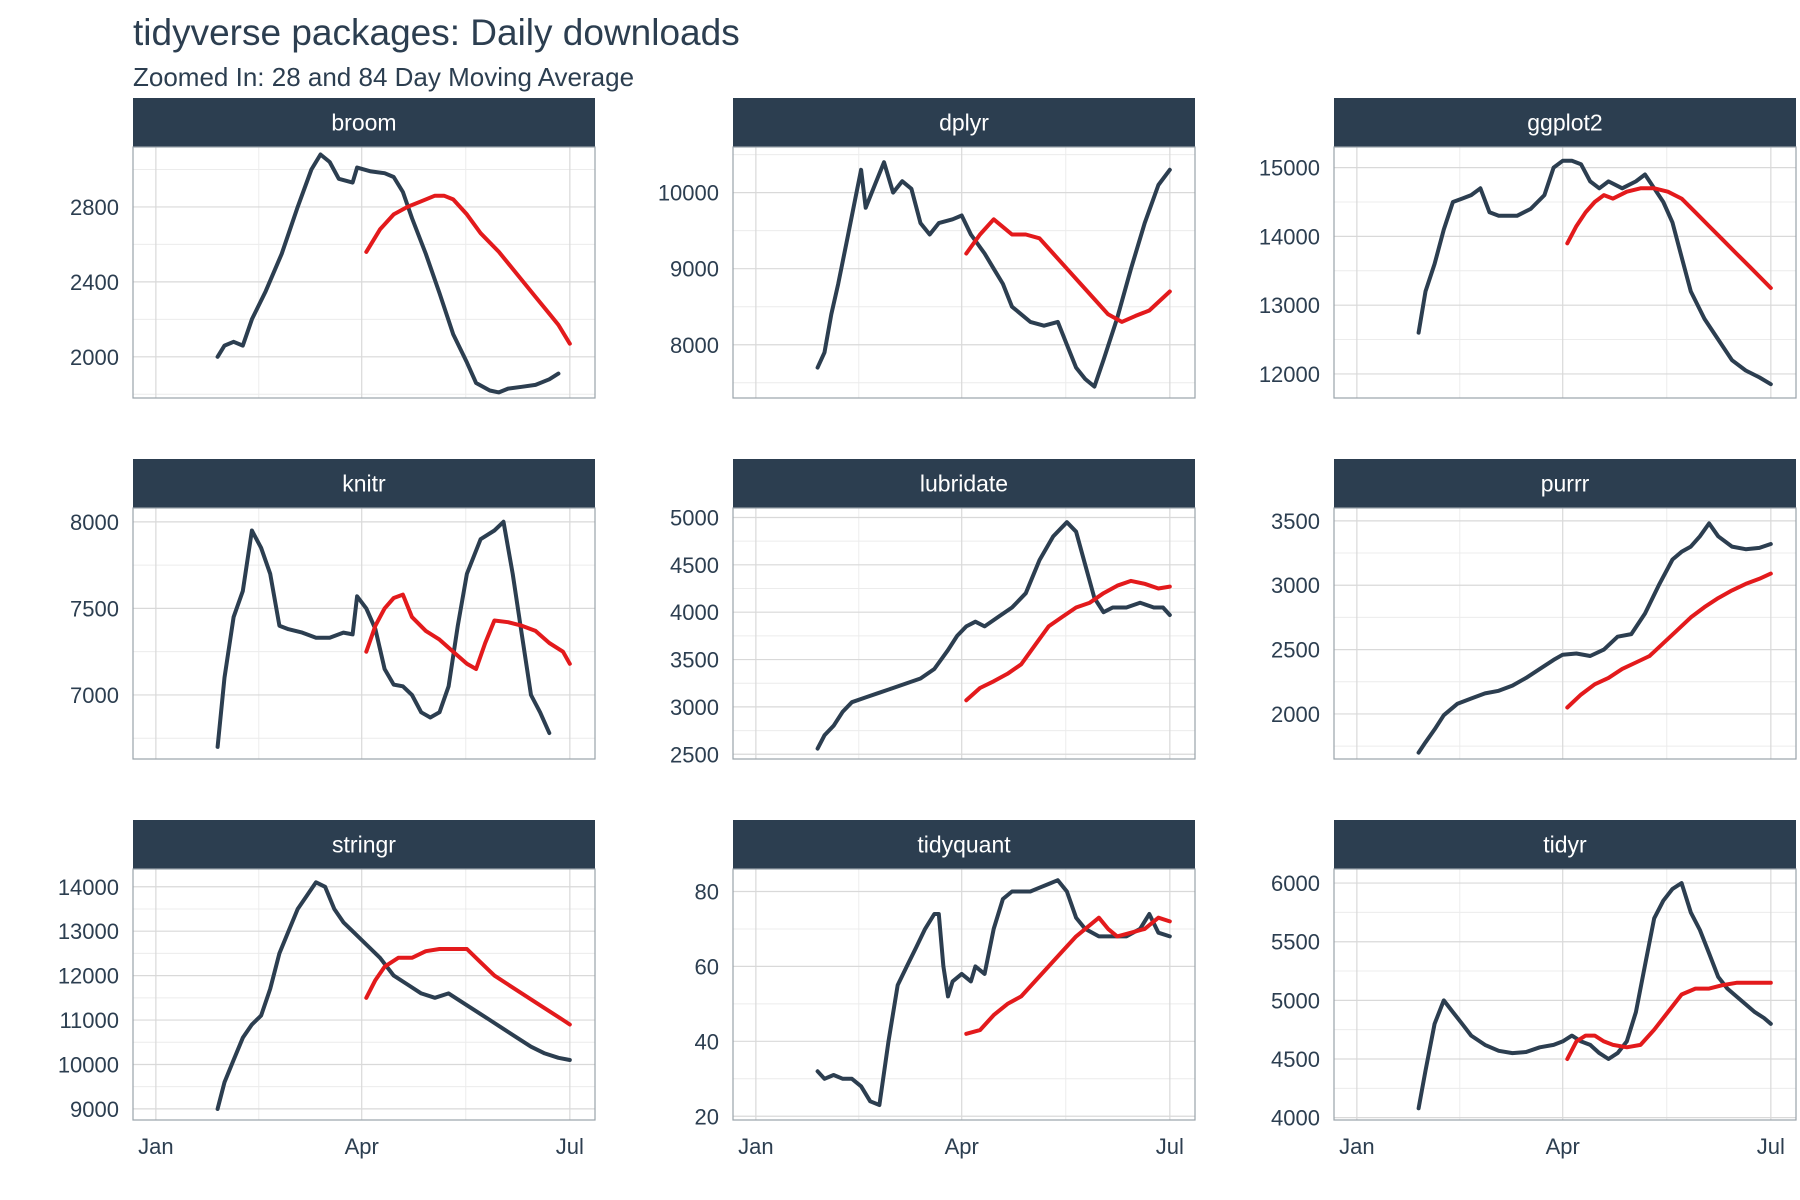 This screenshot has height=1200, width=1800. I want to click on y-tick-label: 2400, so click(94, 282).